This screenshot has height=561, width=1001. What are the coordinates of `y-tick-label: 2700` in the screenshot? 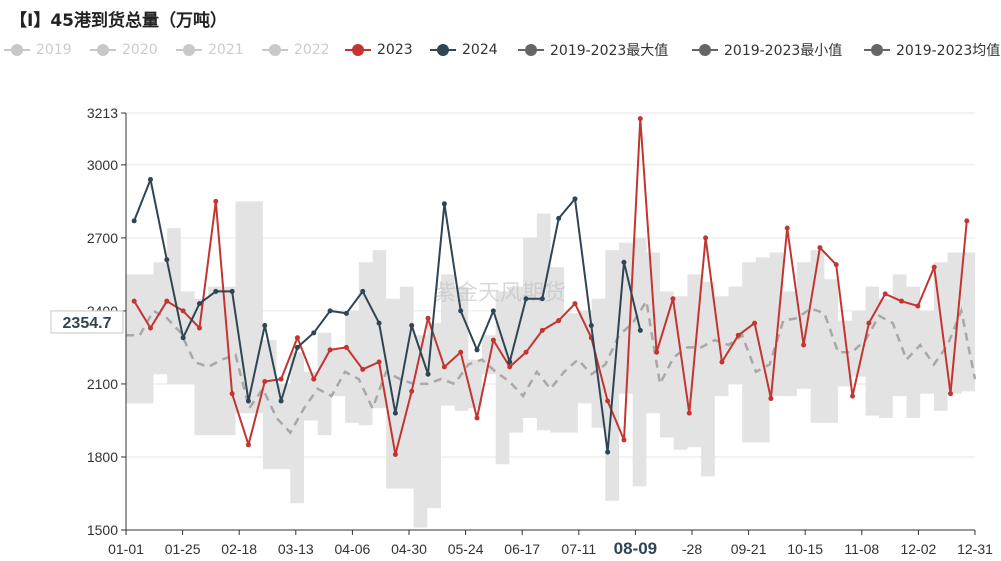 It's located at (102, 238).